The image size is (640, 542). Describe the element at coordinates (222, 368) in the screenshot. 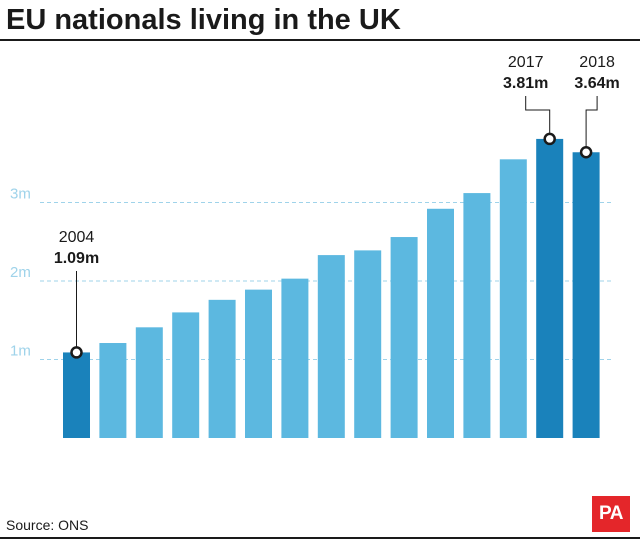

I see `bar-2008` at that location.